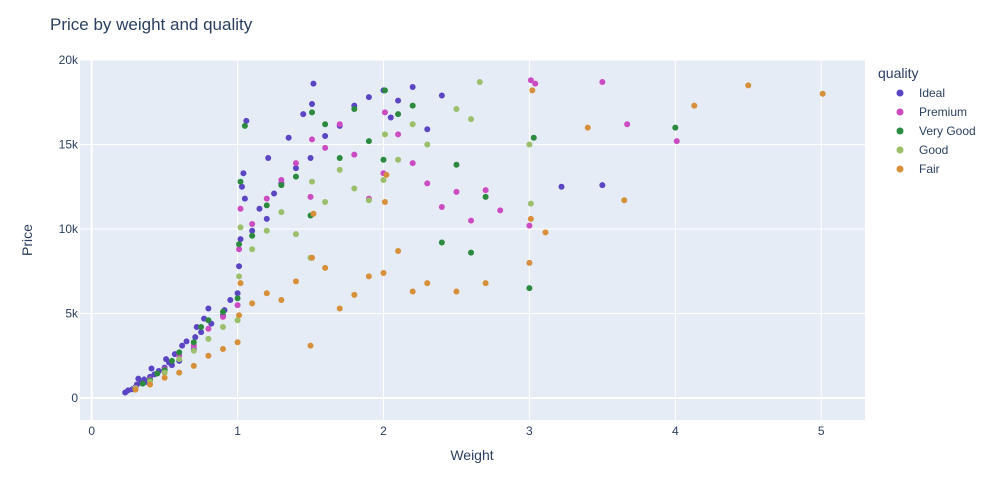  Describe the element at coordinates (943, 112) in the screenshot. I see `legend-label: Premium` at that location.